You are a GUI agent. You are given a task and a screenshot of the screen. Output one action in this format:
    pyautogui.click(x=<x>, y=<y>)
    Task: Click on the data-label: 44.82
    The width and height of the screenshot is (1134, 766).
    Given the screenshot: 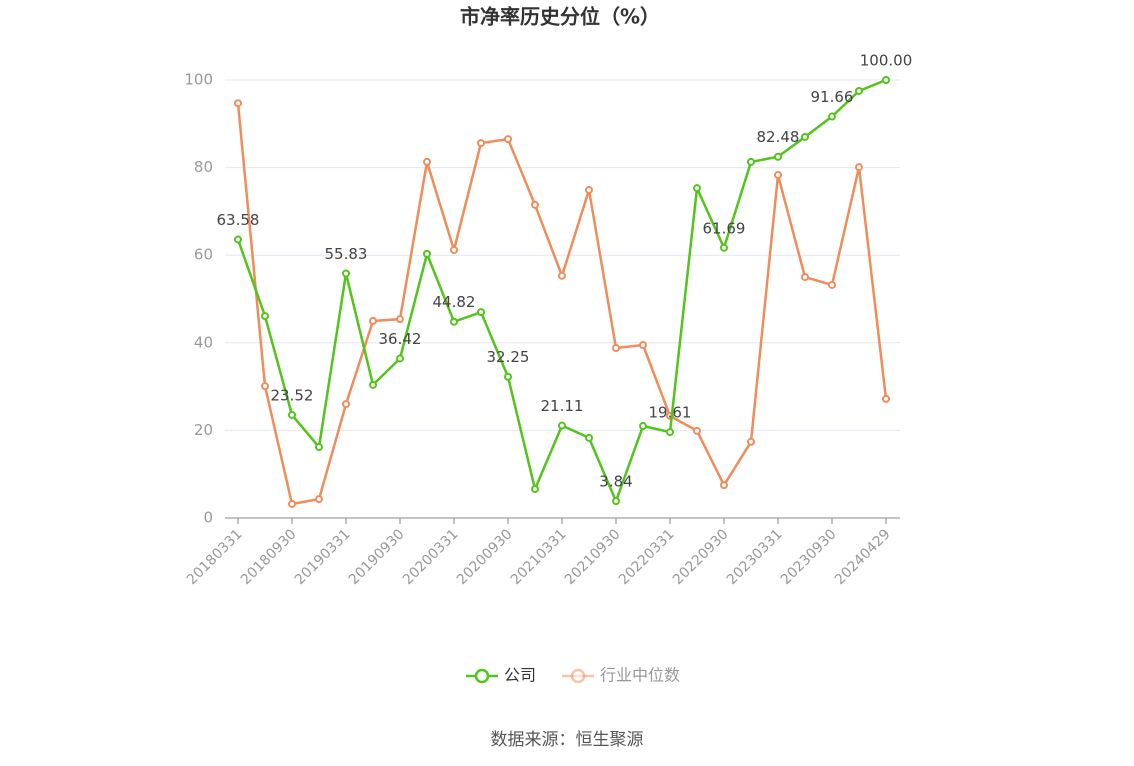 What is the action you would take?
    pyautogui.click(x=454, y=302)
    